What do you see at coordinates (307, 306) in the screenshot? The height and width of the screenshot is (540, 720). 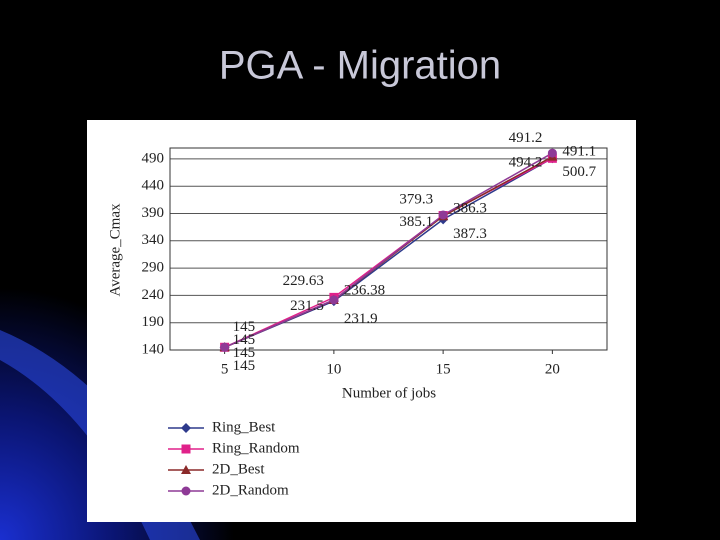 I see `data-label: 231.5` at bounding box center [307, 306].